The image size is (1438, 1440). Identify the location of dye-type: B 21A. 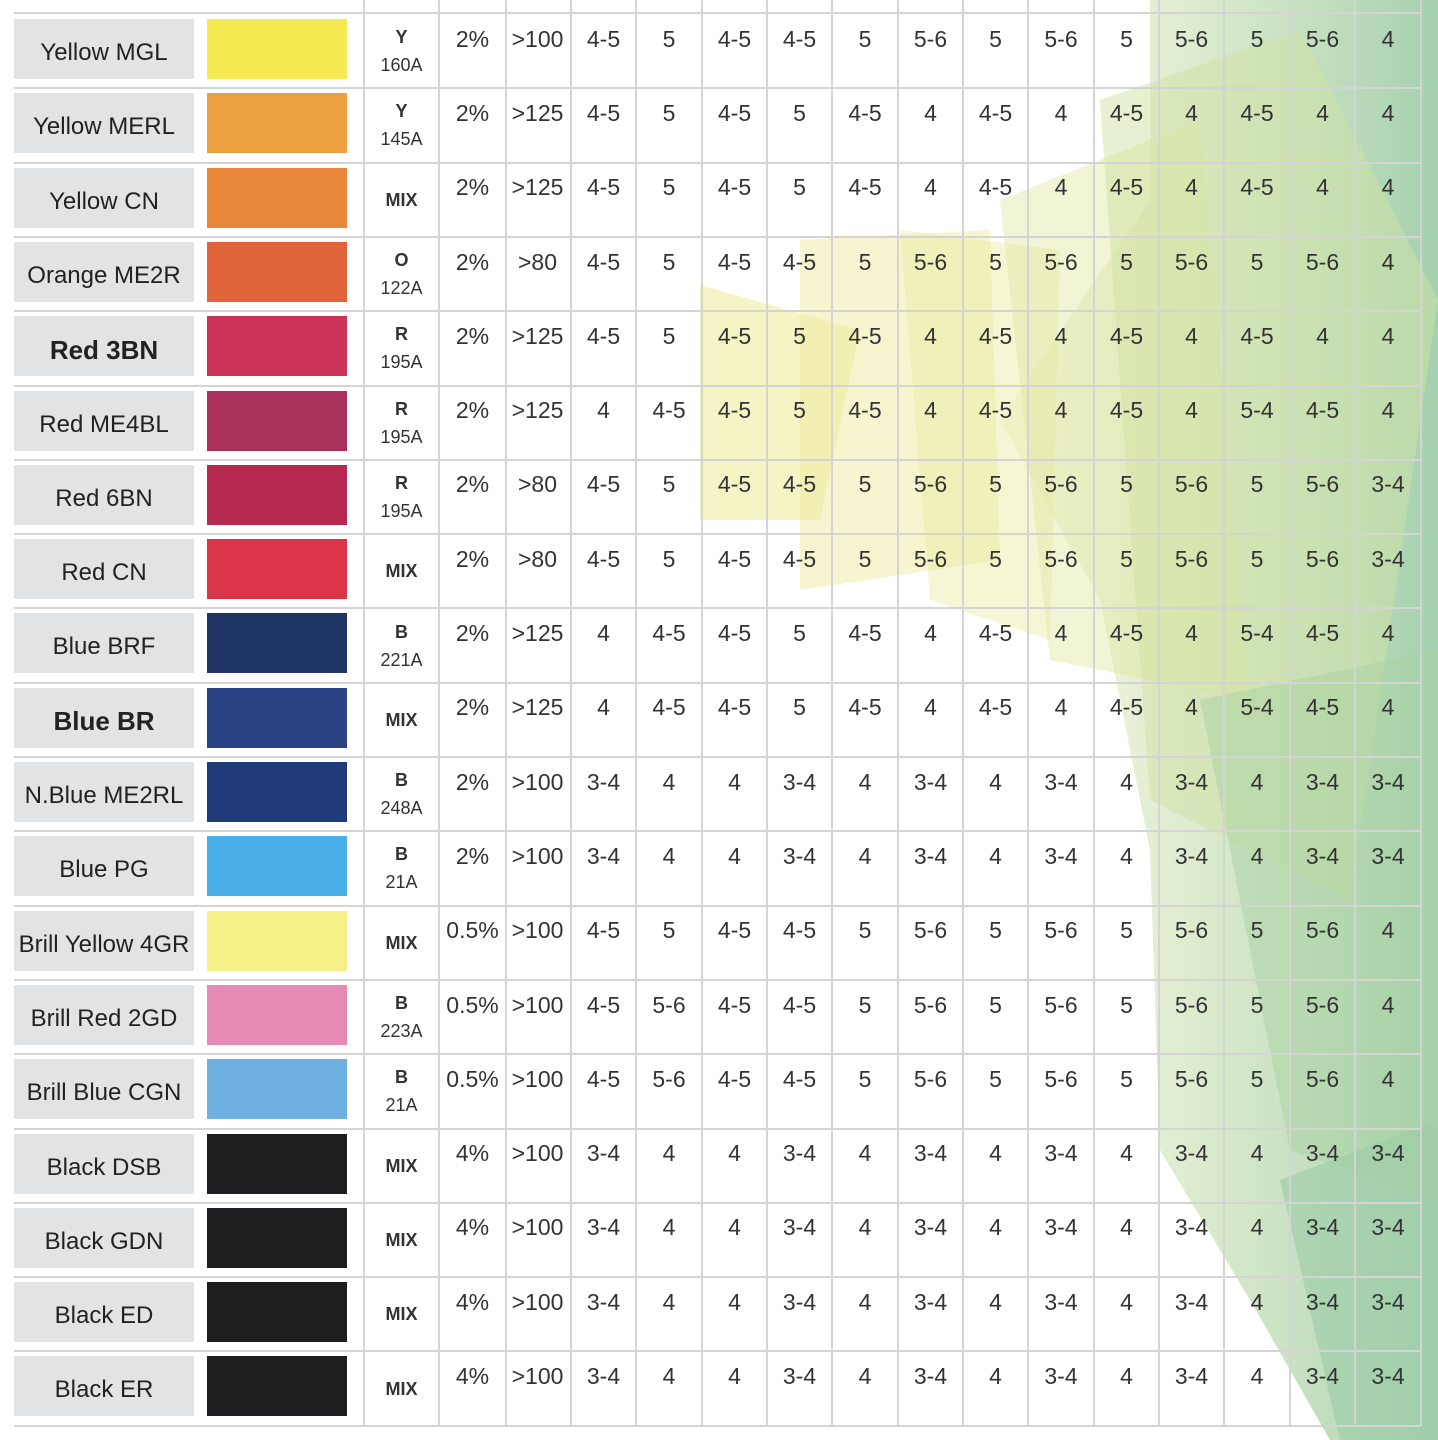
(401, 868).